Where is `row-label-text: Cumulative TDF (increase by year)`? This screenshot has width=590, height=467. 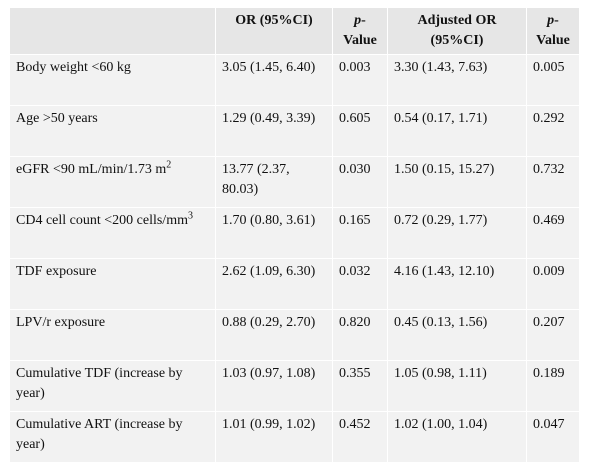
row-label-text: Cumulative TDF (increase by year) is located at coordinates (99, 383).